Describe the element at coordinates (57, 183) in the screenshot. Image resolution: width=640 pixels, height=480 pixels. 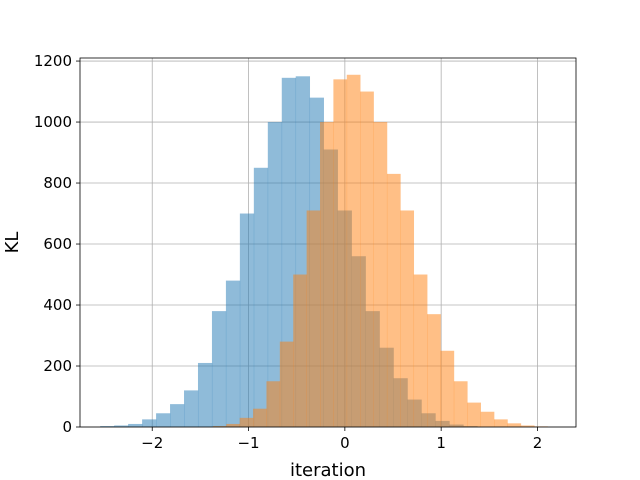
I see `y-tick-label: 800` at that location.